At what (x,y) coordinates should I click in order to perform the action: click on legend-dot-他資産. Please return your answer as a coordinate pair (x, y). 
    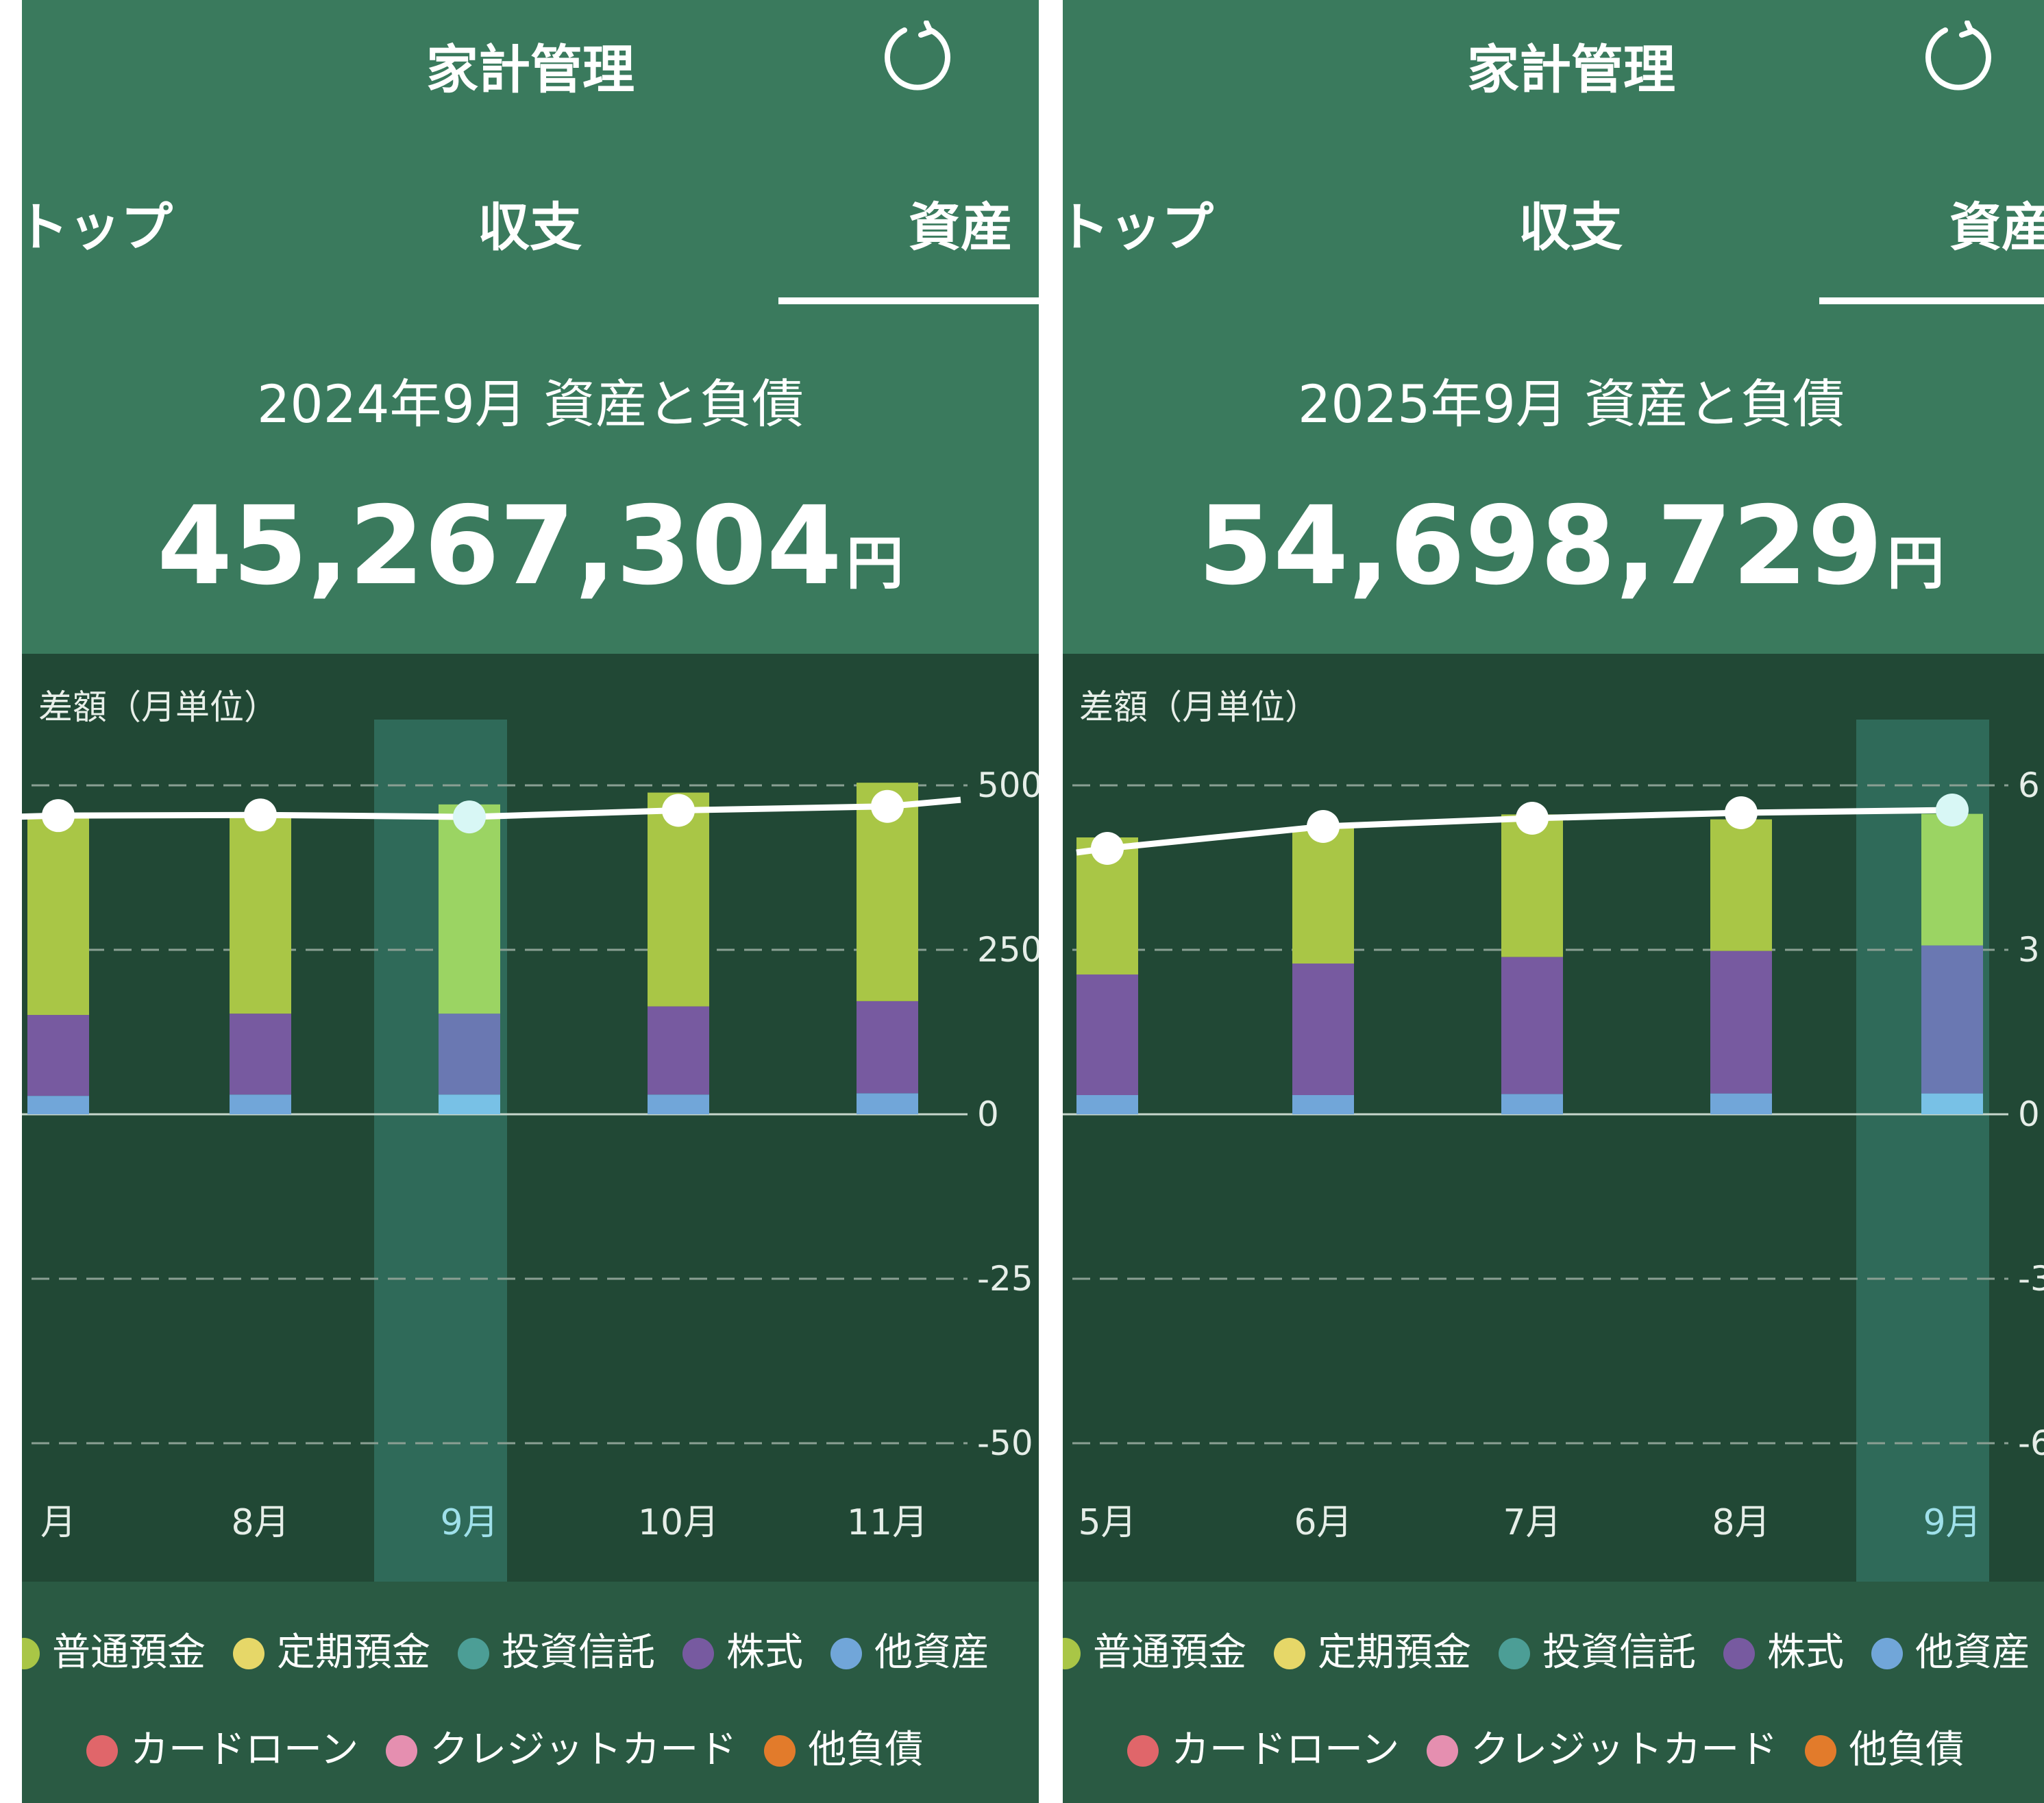
    Looking at the image, I should click on (846, 1653).